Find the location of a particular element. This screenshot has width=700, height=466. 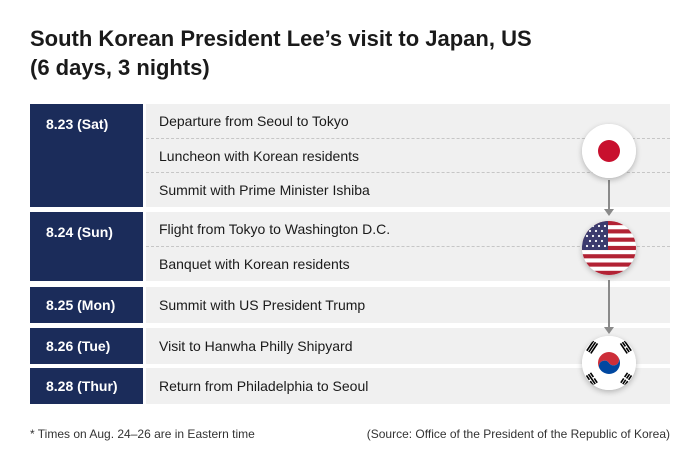

date-cell: 8.28 (Thur) is located at coordinates (86, 386).